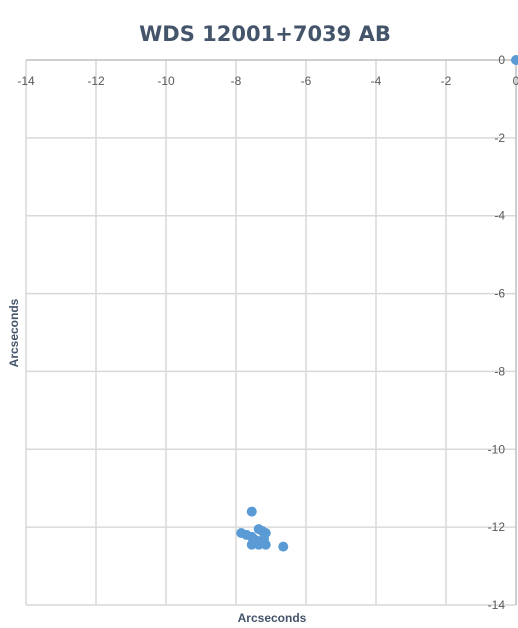  I want to click on y-axis-title: Arcseconds, so click(14, 332).